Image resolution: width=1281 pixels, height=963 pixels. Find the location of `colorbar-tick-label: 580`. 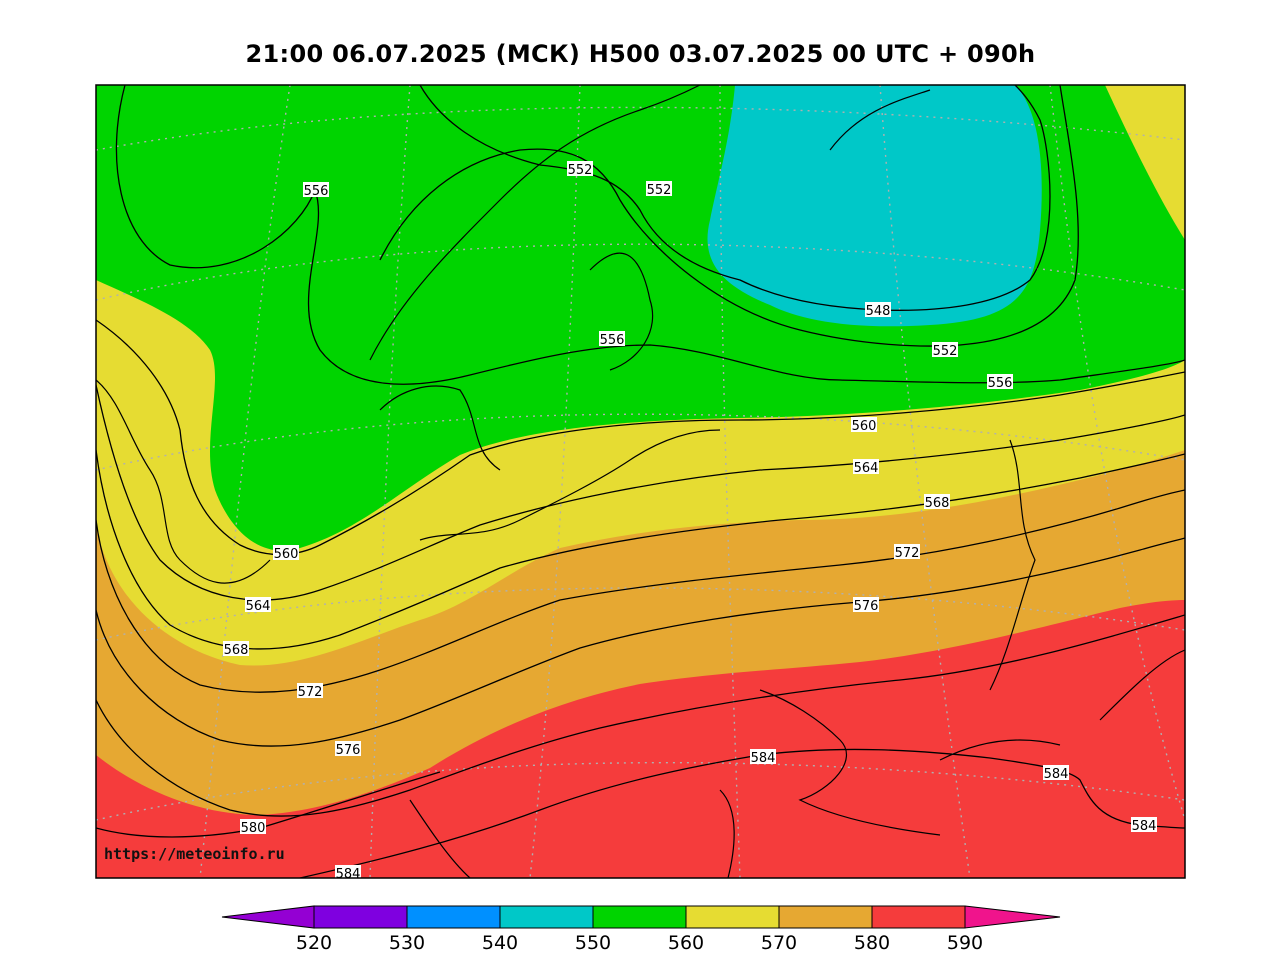

colorbar-tick-label: 580 is located at coordinates (872, 943).